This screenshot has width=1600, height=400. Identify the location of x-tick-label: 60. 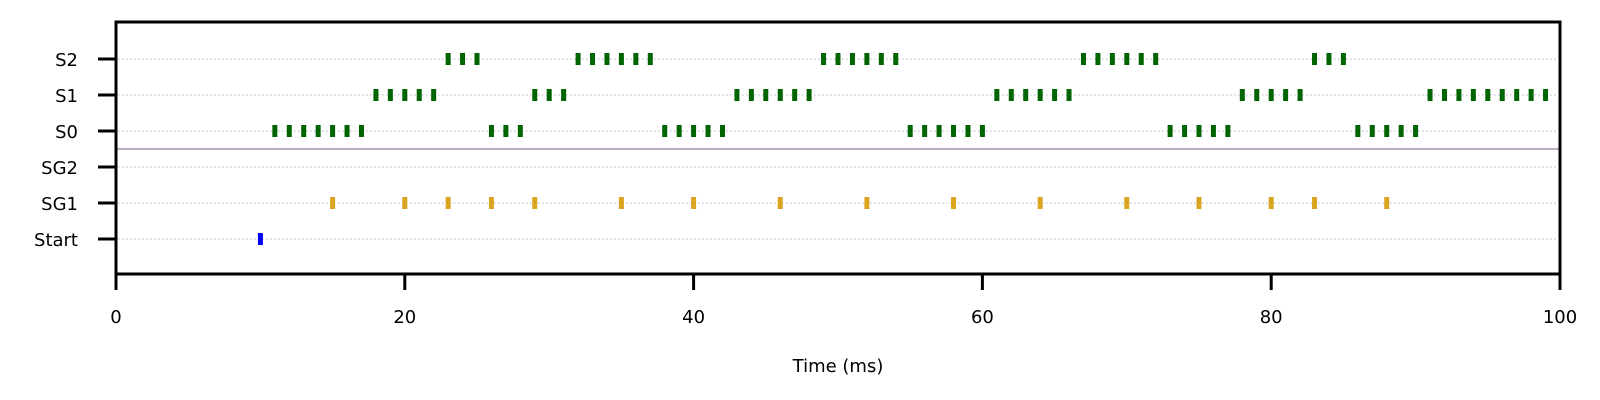
(982, 317).